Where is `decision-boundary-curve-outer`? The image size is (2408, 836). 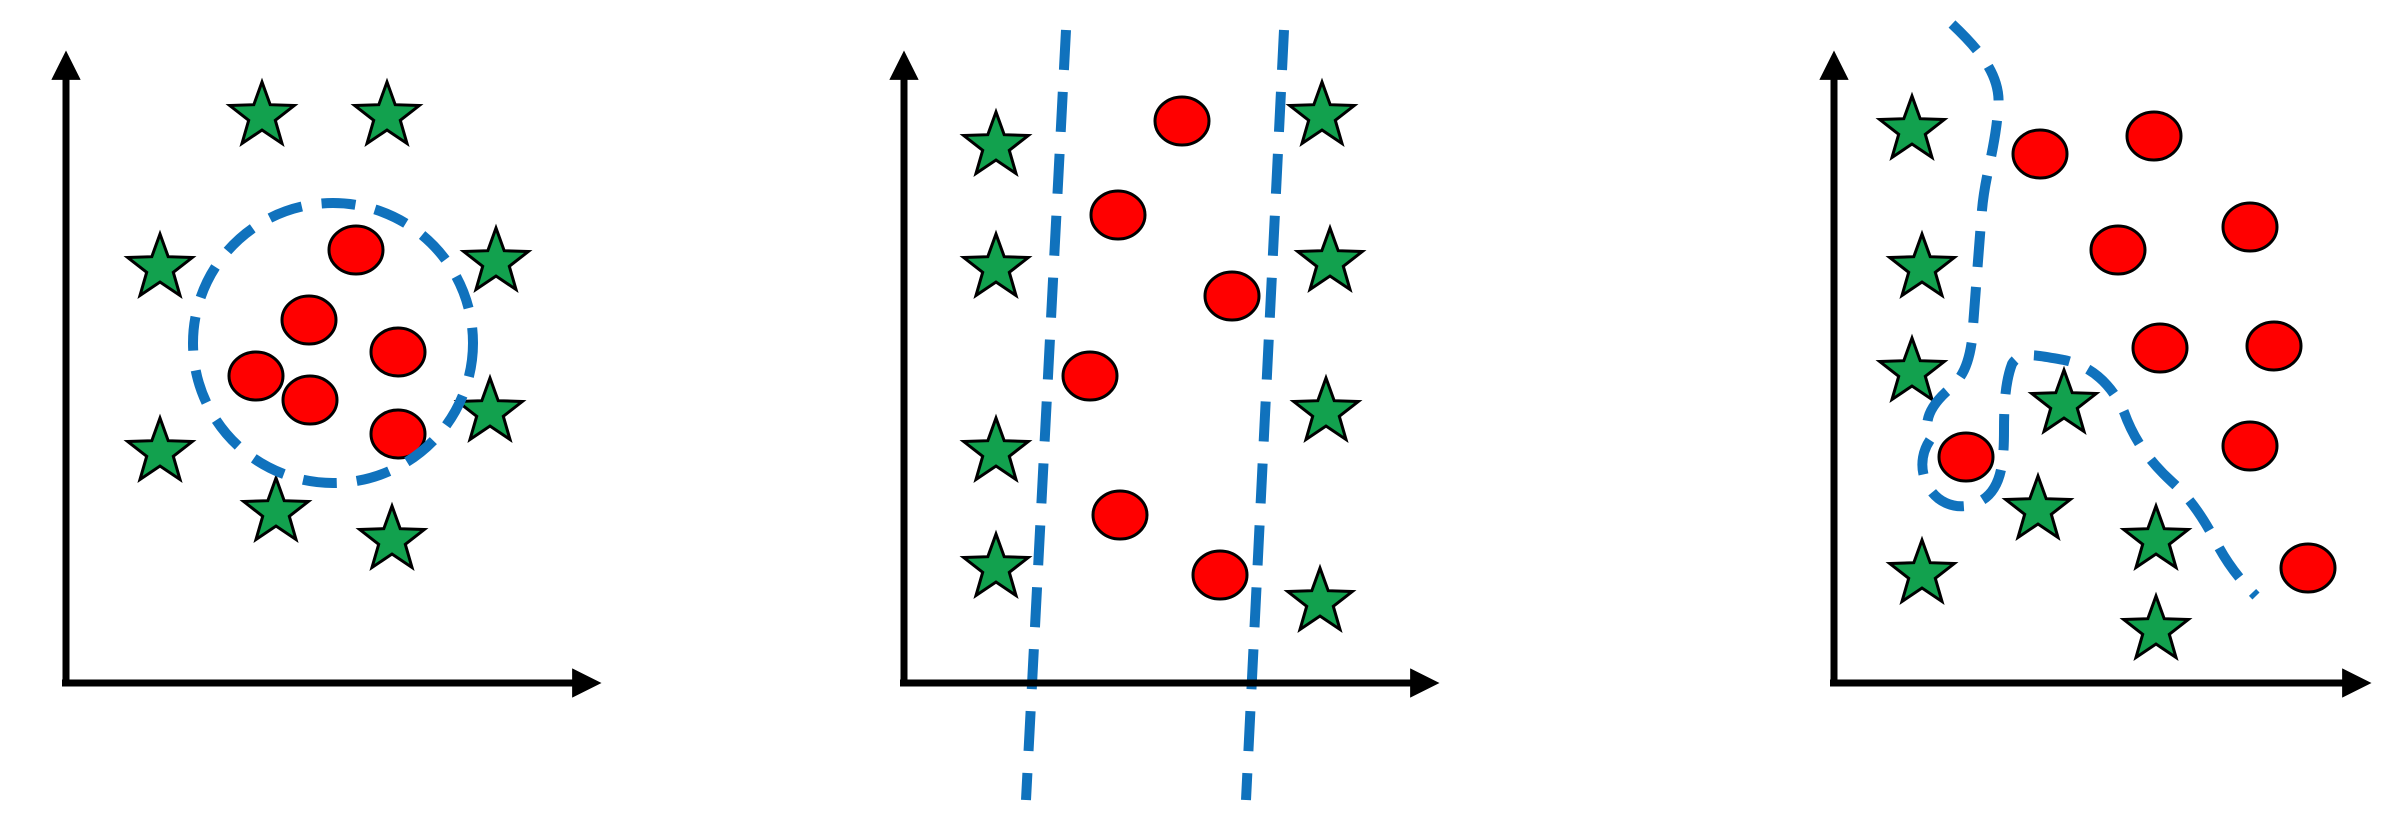 decision-boundary-curve-outer is located at coordinates (1963, 231).